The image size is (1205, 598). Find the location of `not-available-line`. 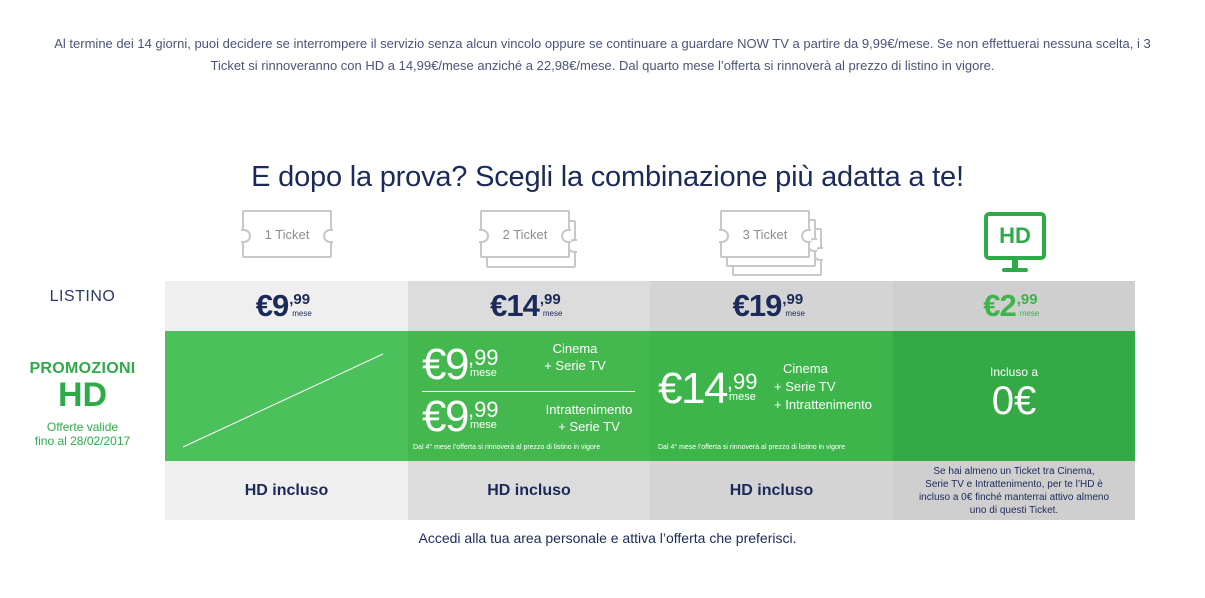

not-available-line is located at coordinates (283, 400).